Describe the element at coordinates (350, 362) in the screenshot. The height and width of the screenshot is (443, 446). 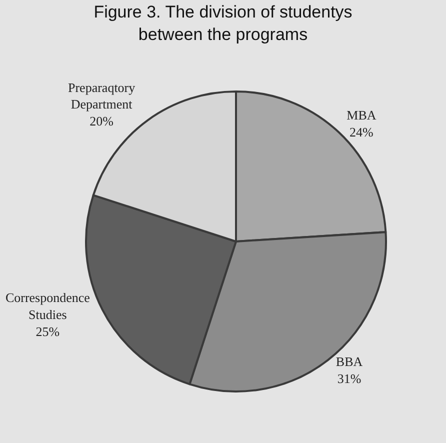
I see `slice-label: BBA` at that location.